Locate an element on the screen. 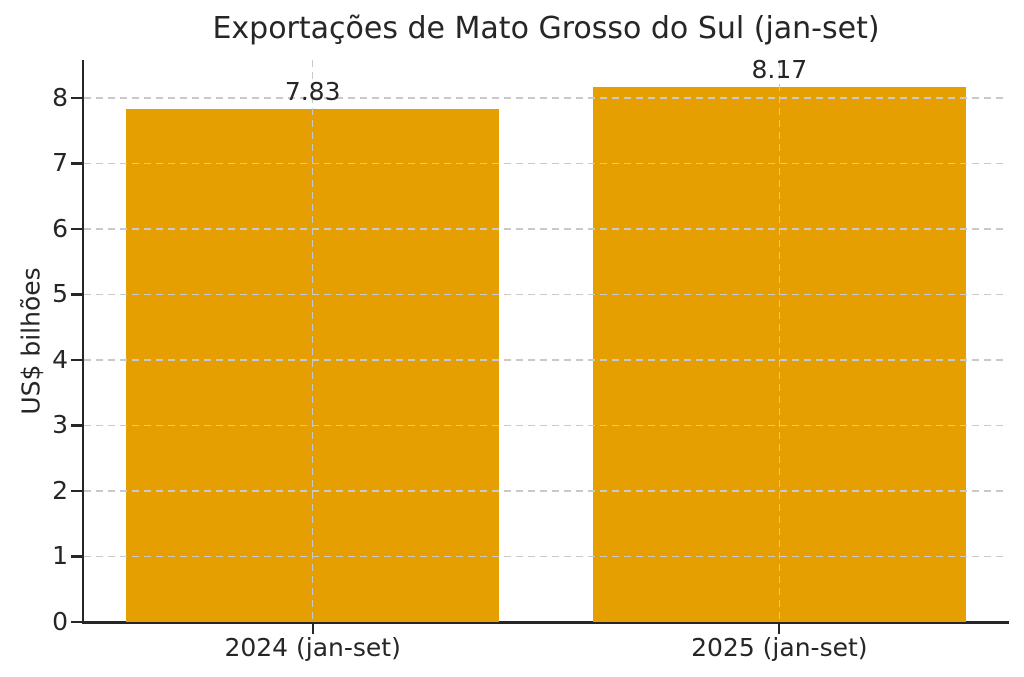  x-axis-spine is located at coordinates (545, 622).